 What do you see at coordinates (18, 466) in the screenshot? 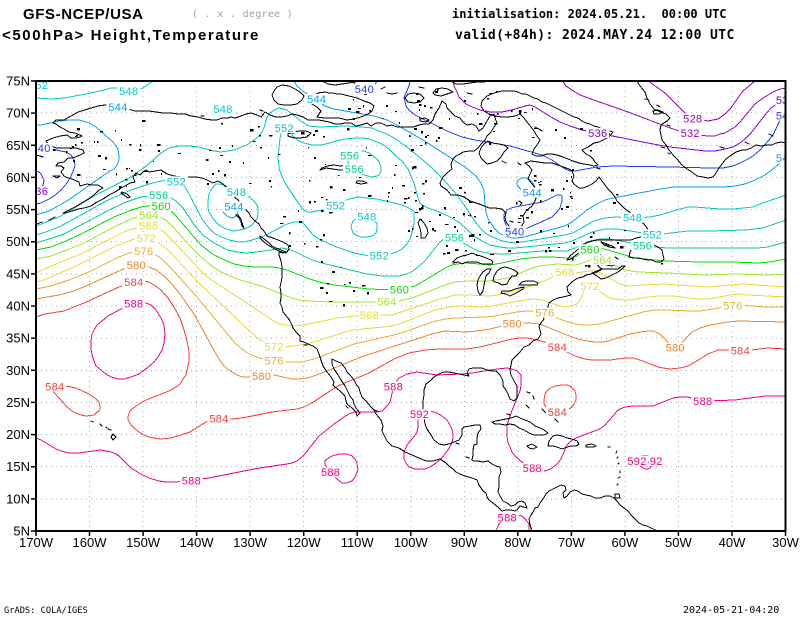
I see `y-axis-label: 15N` at bounding box center [18, 466].